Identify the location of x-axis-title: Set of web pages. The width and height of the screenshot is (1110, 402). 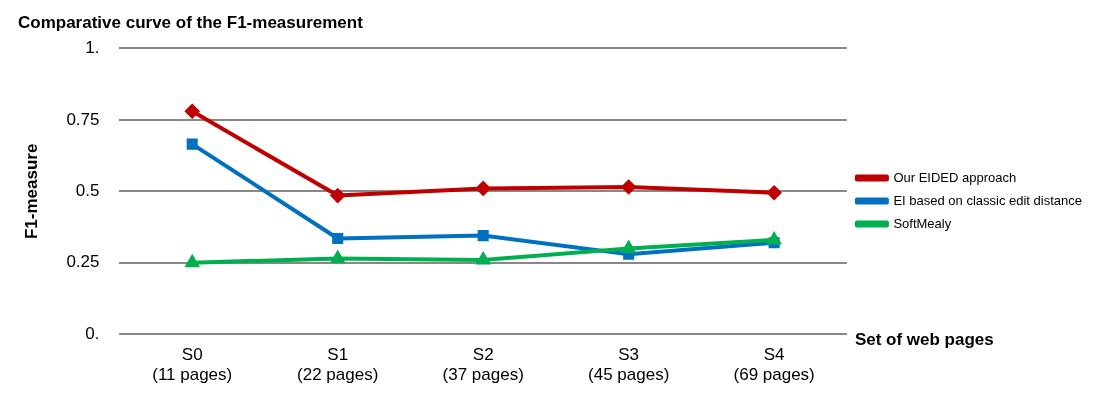
(924, 339).